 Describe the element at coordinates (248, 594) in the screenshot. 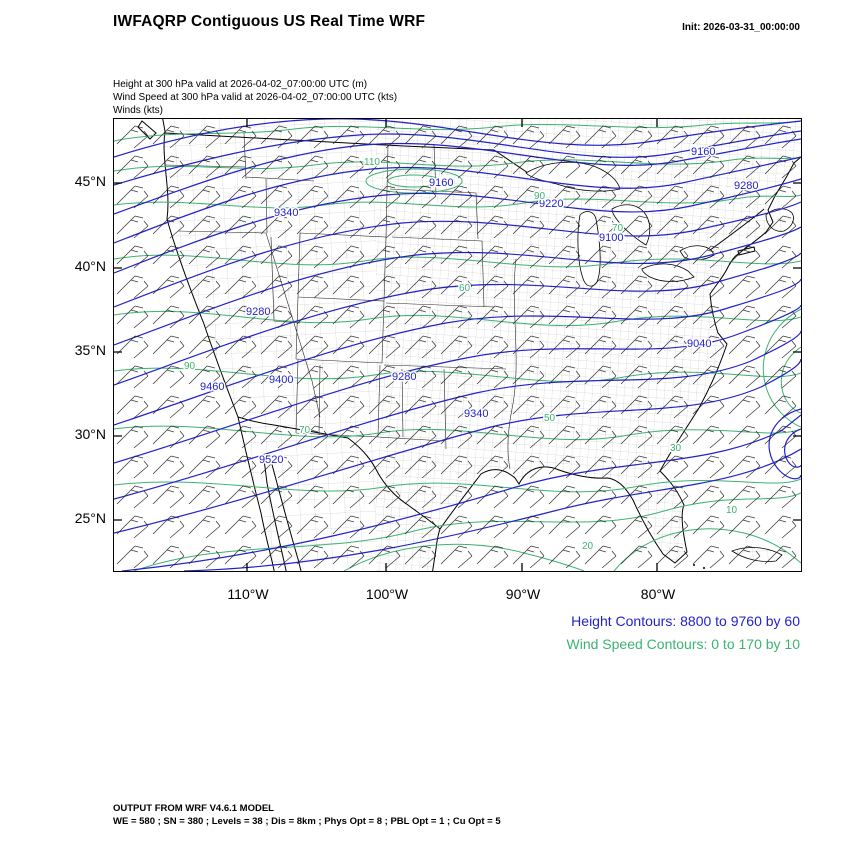

I see `lon-label-110w: 110°W` at that location.